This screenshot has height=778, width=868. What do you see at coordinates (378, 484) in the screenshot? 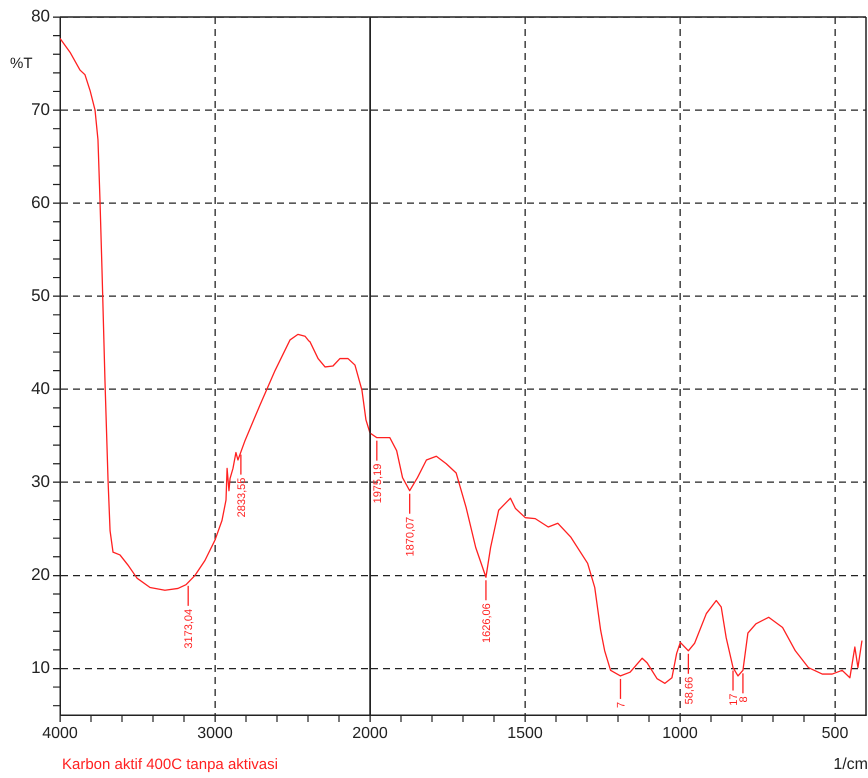
I see `annotation: 1975,19` at bounding box center [378, 484].